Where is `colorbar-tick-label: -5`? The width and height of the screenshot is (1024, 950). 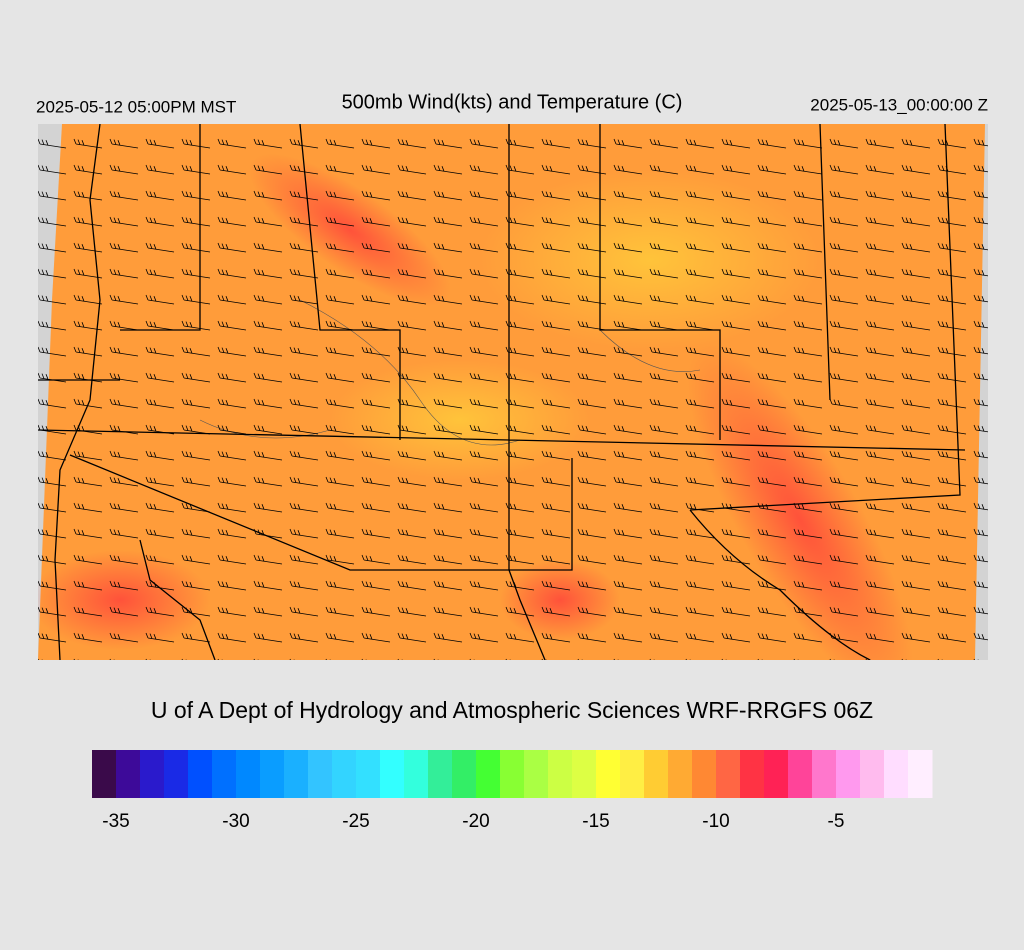
colorbar-tick-label: -5 is located at coordinates (836, 821).